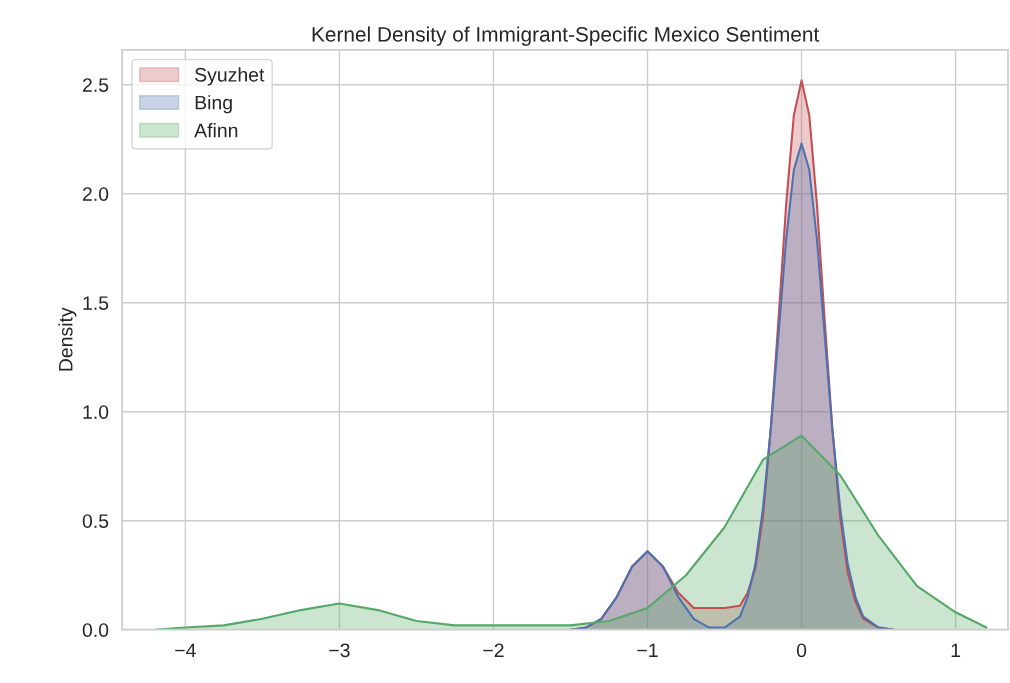 Image resolution: width=1010 pixels, height=683 pixels. Describe the element at coordinates (801, 650) in the screenshot. I see `x-tick-label: 0` at that location.